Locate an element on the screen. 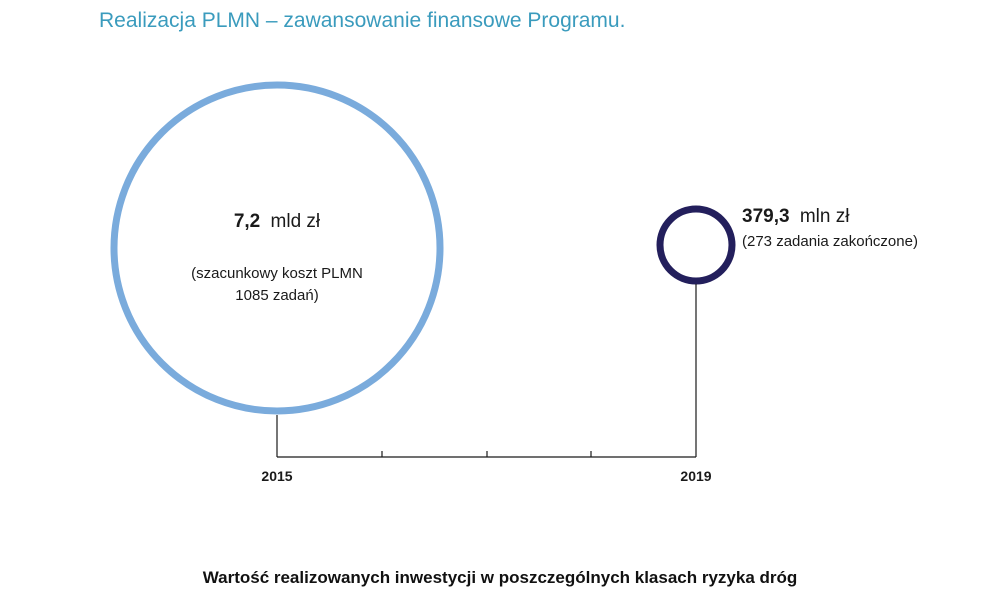 The width and height of the screenshot is (1000, 600). value-number-2019: 379,3 is located at coordinates (766, 216).